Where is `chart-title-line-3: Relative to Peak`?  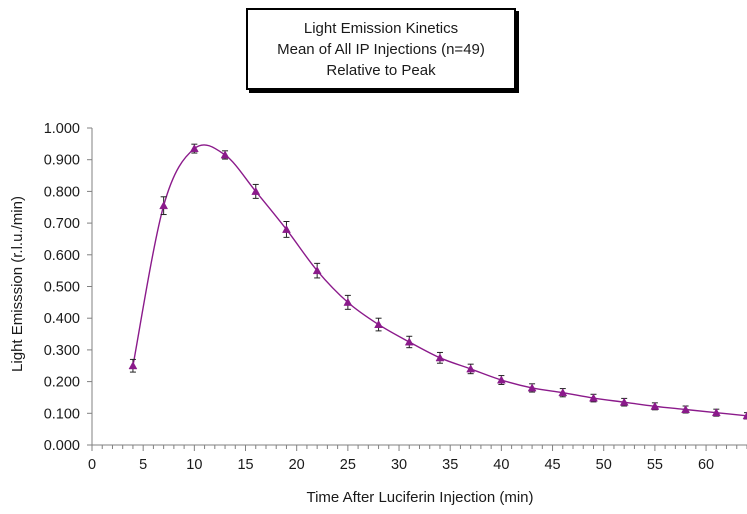 chart-title-line-3: Relative to Peak is located at coordinates (381, 70).